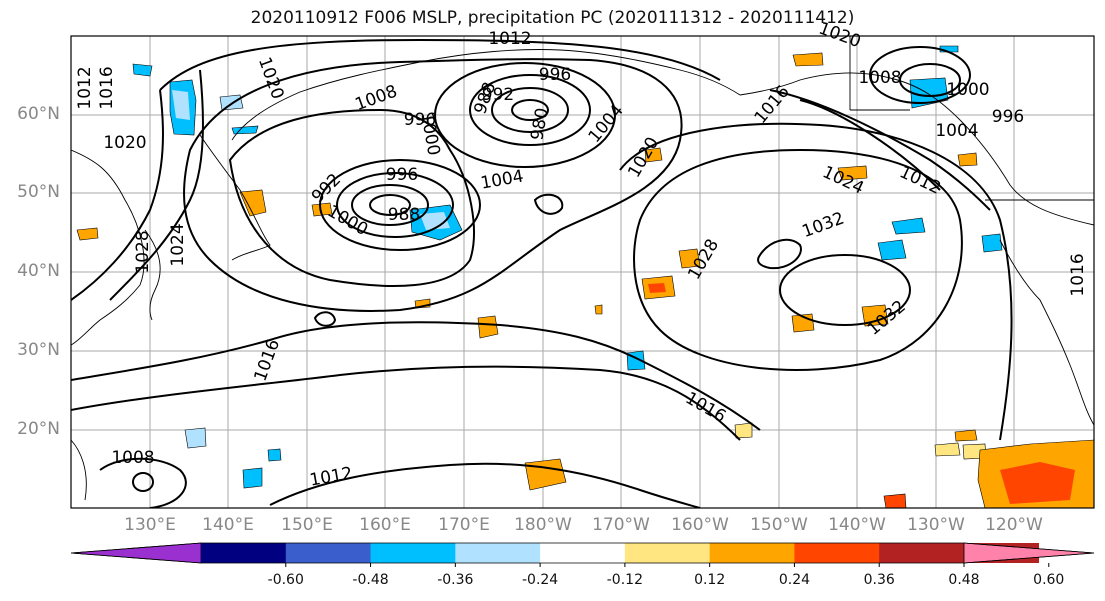 The width and height of the screenshot is (1105, 601). Describe the element at coordinates (543, 525) in the screenshot. I see `lon-label: 180°W` at that location.